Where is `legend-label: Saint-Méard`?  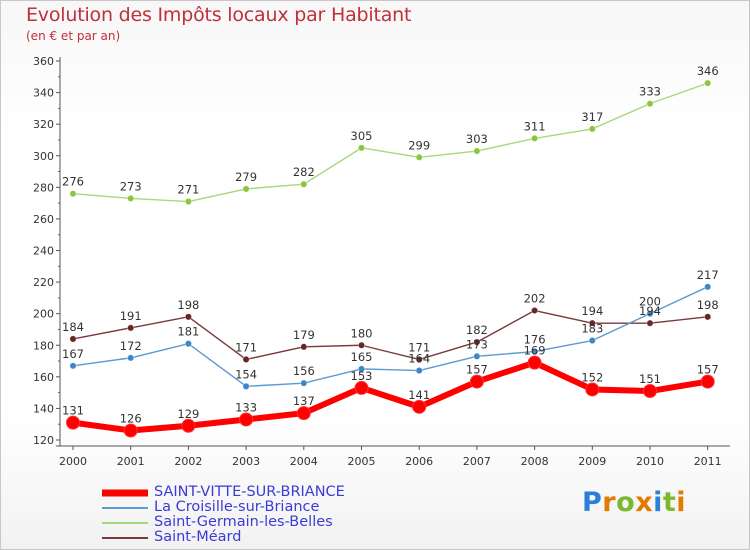 legend-label: Saint-Méard is located at coordinates (198, 537).